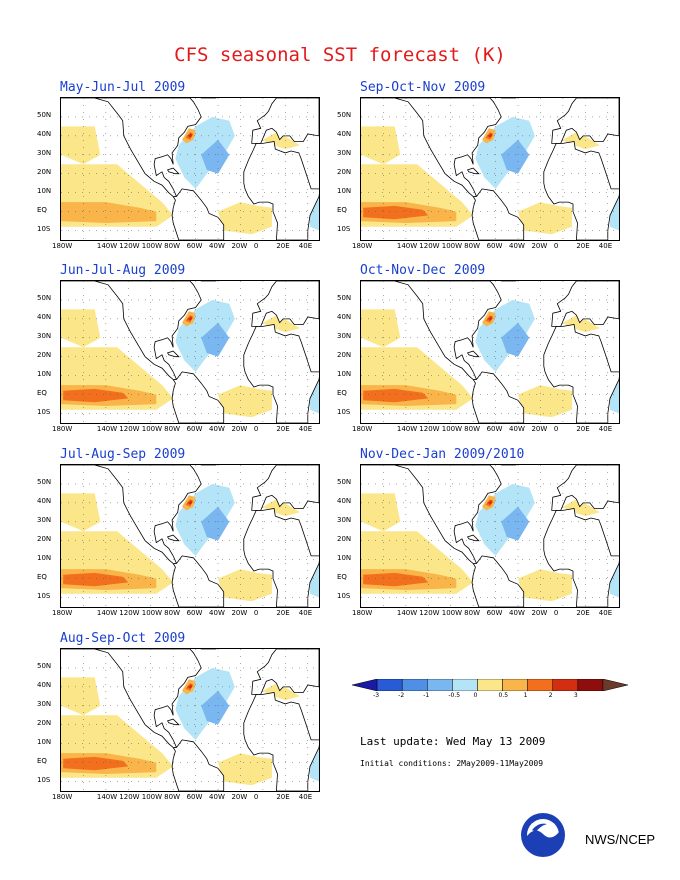  I want to click on colorbar-label: -1, so click(426, 695).